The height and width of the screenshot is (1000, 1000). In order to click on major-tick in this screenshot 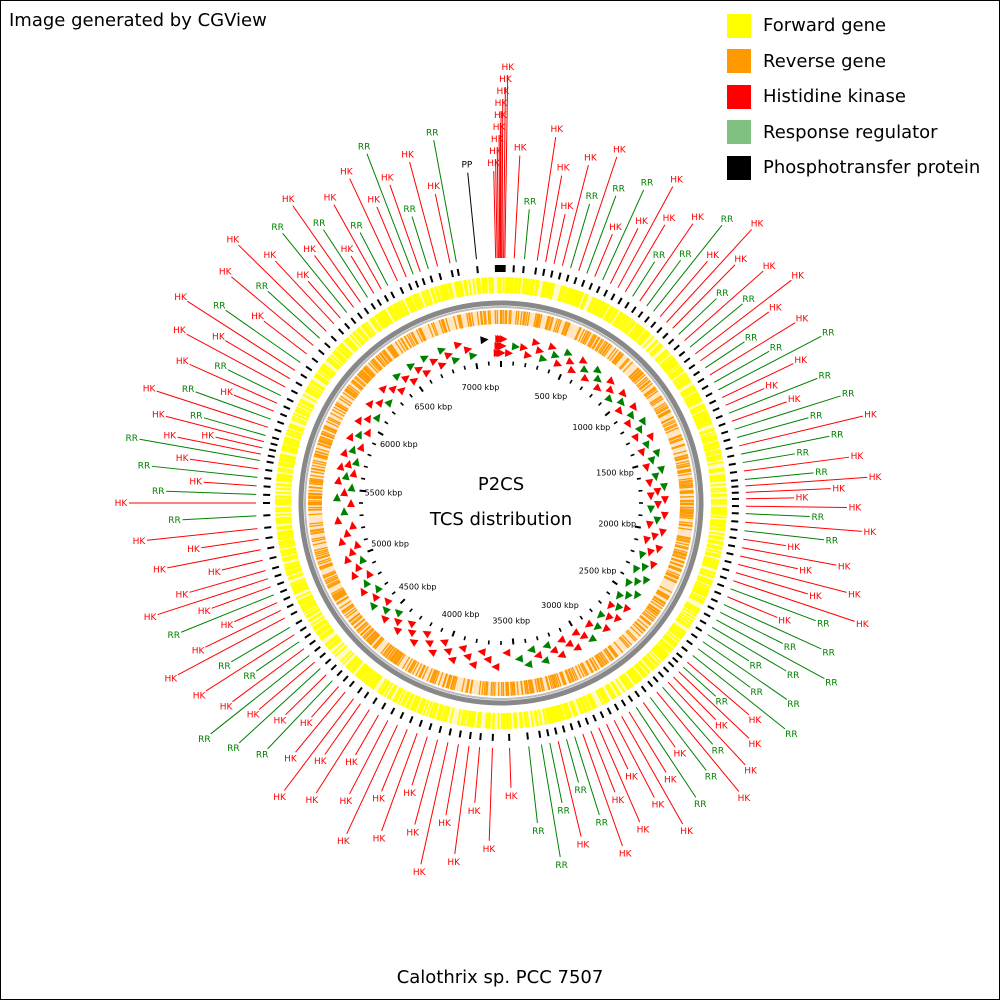, I will do `click(638, 527)`.